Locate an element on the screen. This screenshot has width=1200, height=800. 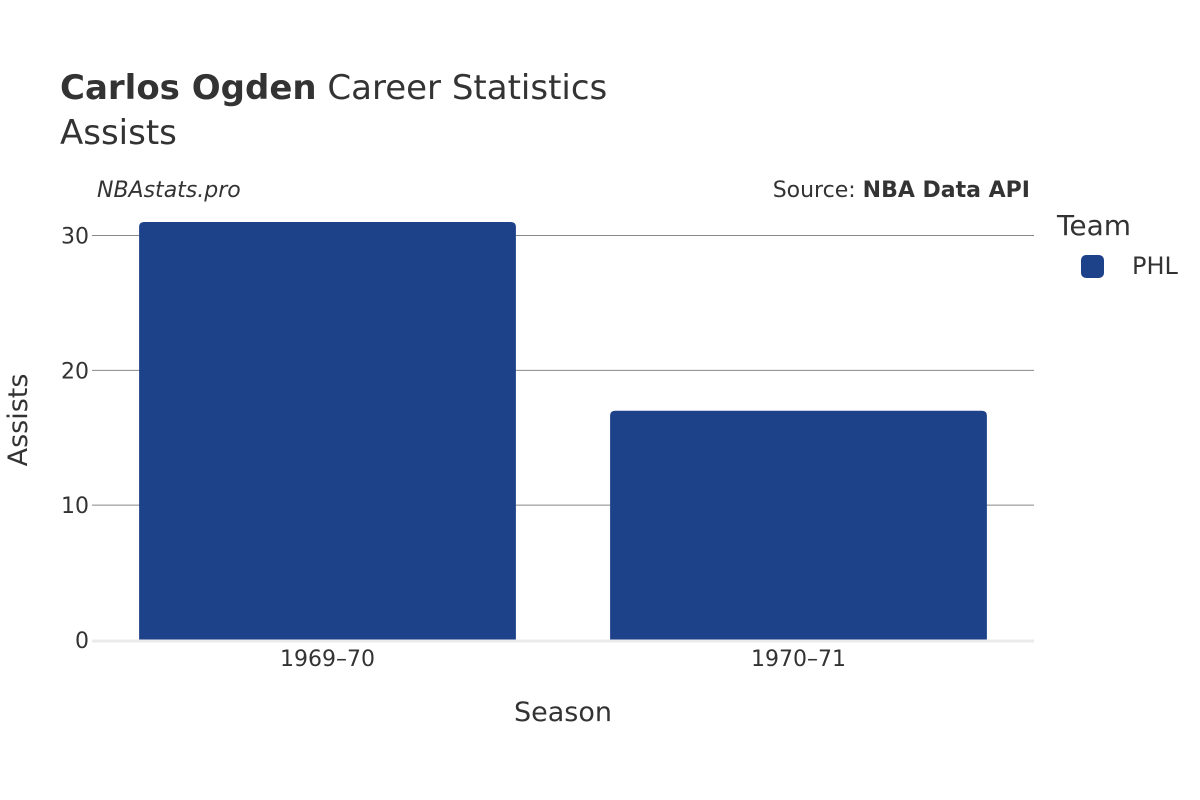
x-tick-label: 1970–71 is located at coordinates (798, 659).